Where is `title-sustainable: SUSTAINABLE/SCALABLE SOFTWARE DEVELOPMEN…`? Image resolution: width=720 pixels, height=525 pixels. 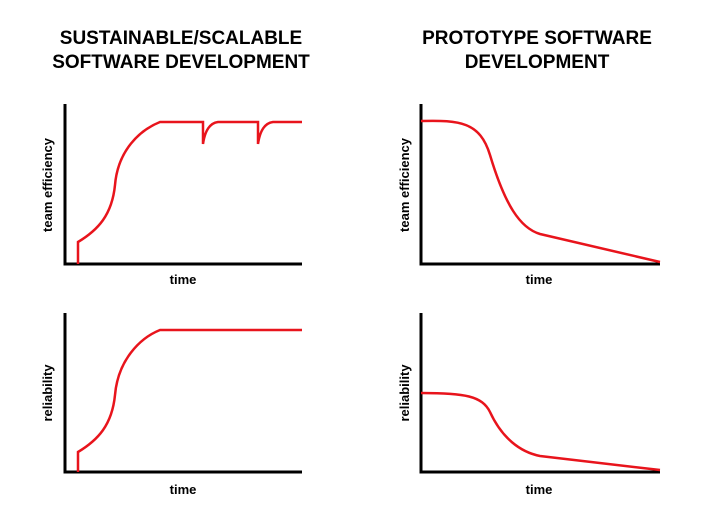
title-sustainable: SUSTAINABLE/SCALABLE SOFTWARE DEVELOPMEN… is located at coordinates (181, 51).